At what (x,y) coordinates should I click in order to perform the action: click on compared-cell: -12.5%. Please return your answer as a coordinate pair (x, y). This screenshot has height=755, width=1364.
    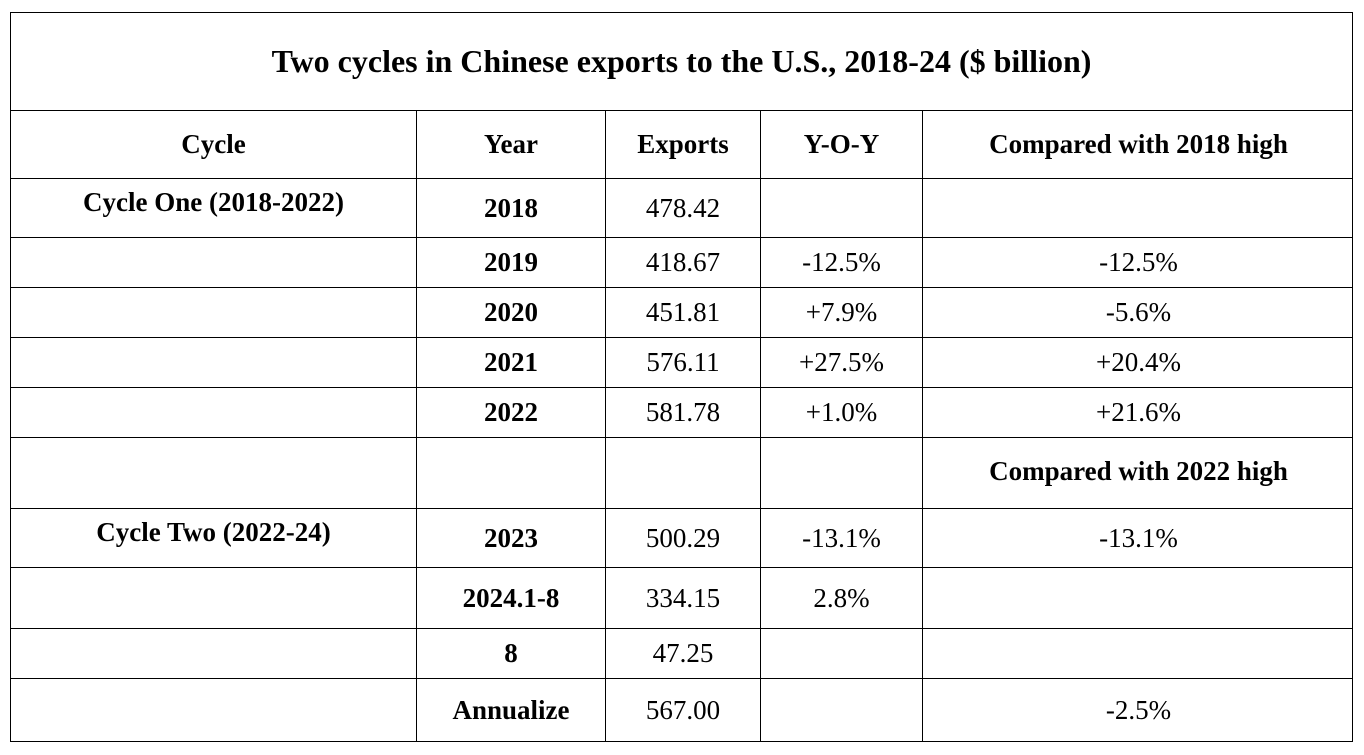
    Looking at the image, I should click on (1138, 262).